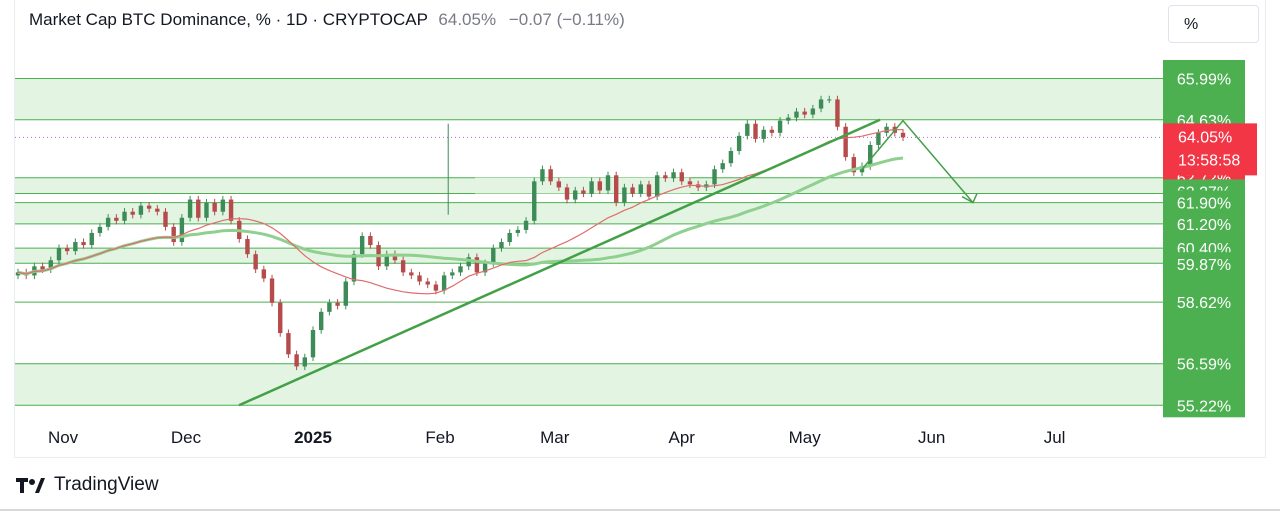  What do you see at coordinates (1210, 149) in the screenshot?
I see `current-price-tag-bg` at bounding box center [1210, 149].